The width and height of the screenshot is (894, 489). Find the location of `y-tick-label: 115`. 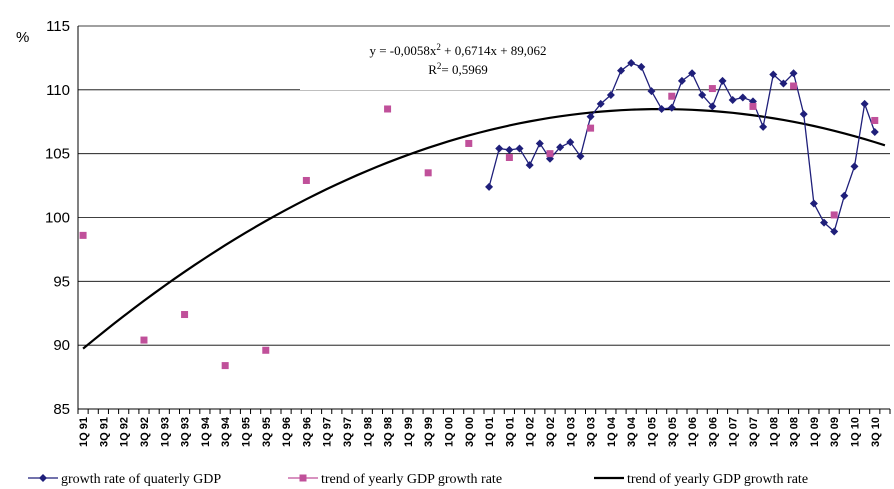

y-tick-label: 115 is located at coordinates (58, 26).